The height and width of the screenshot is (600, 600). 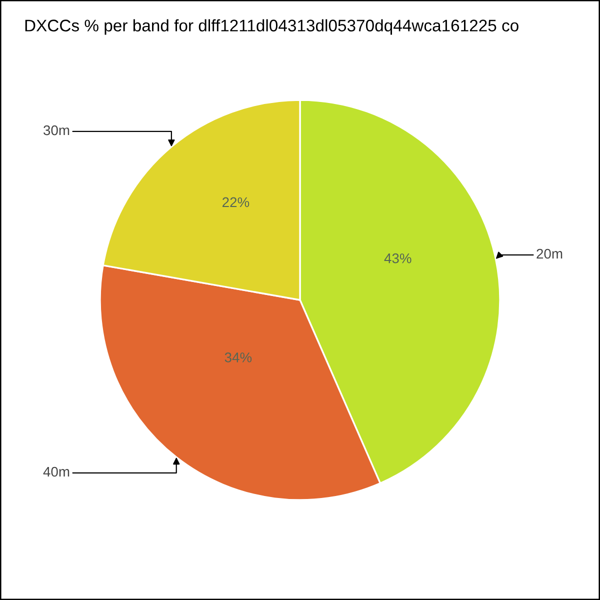 What do you see at coordinates (398, 258) in the screenshot?
I see `data-label: 43%` at bounding box center [398, 258].